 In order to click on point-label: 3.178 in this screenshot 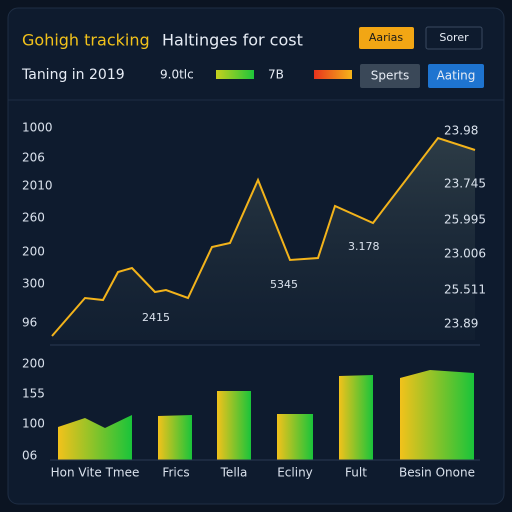, I will do `click(364, 246)`.